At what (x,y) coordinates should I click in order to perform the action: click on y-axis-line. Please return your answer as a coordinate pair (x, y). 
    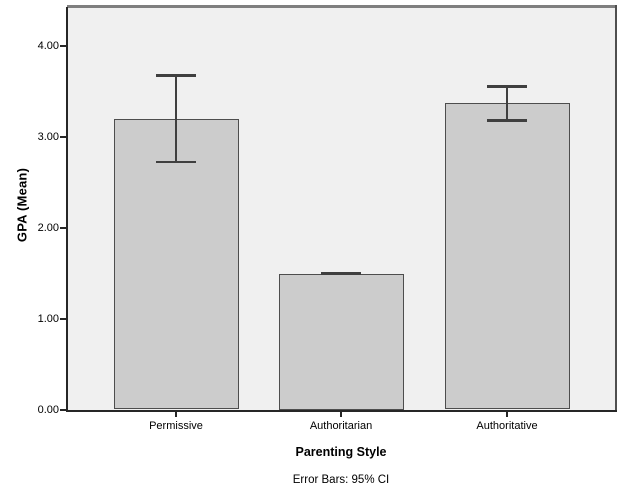
    Looking at the image, I should click on (67, 209).